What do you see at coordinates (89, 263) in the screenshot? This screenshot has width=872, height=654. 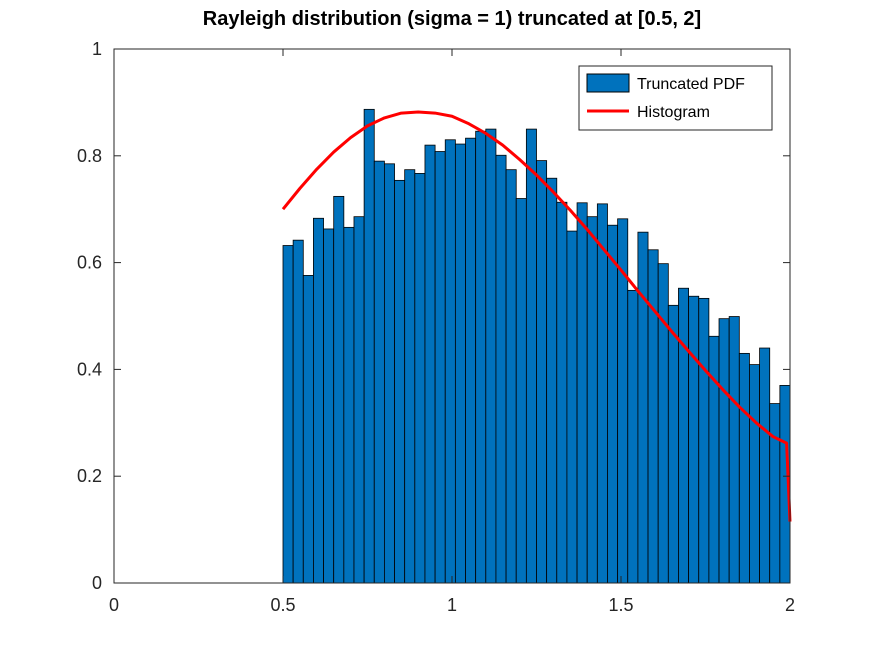 I see `y-tick-label: 0.6` at bounding box center [89, 263].